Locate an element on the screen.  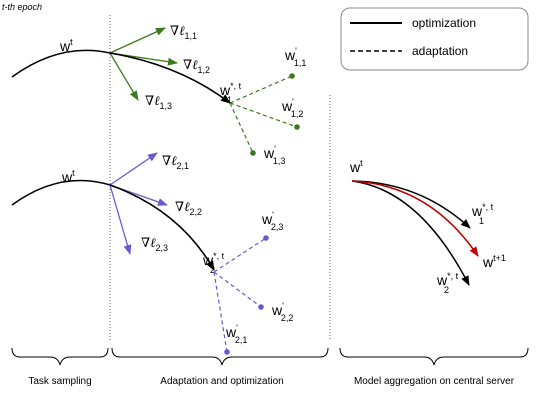
agg-arrow-w2 is located at coordinates (410, 233).